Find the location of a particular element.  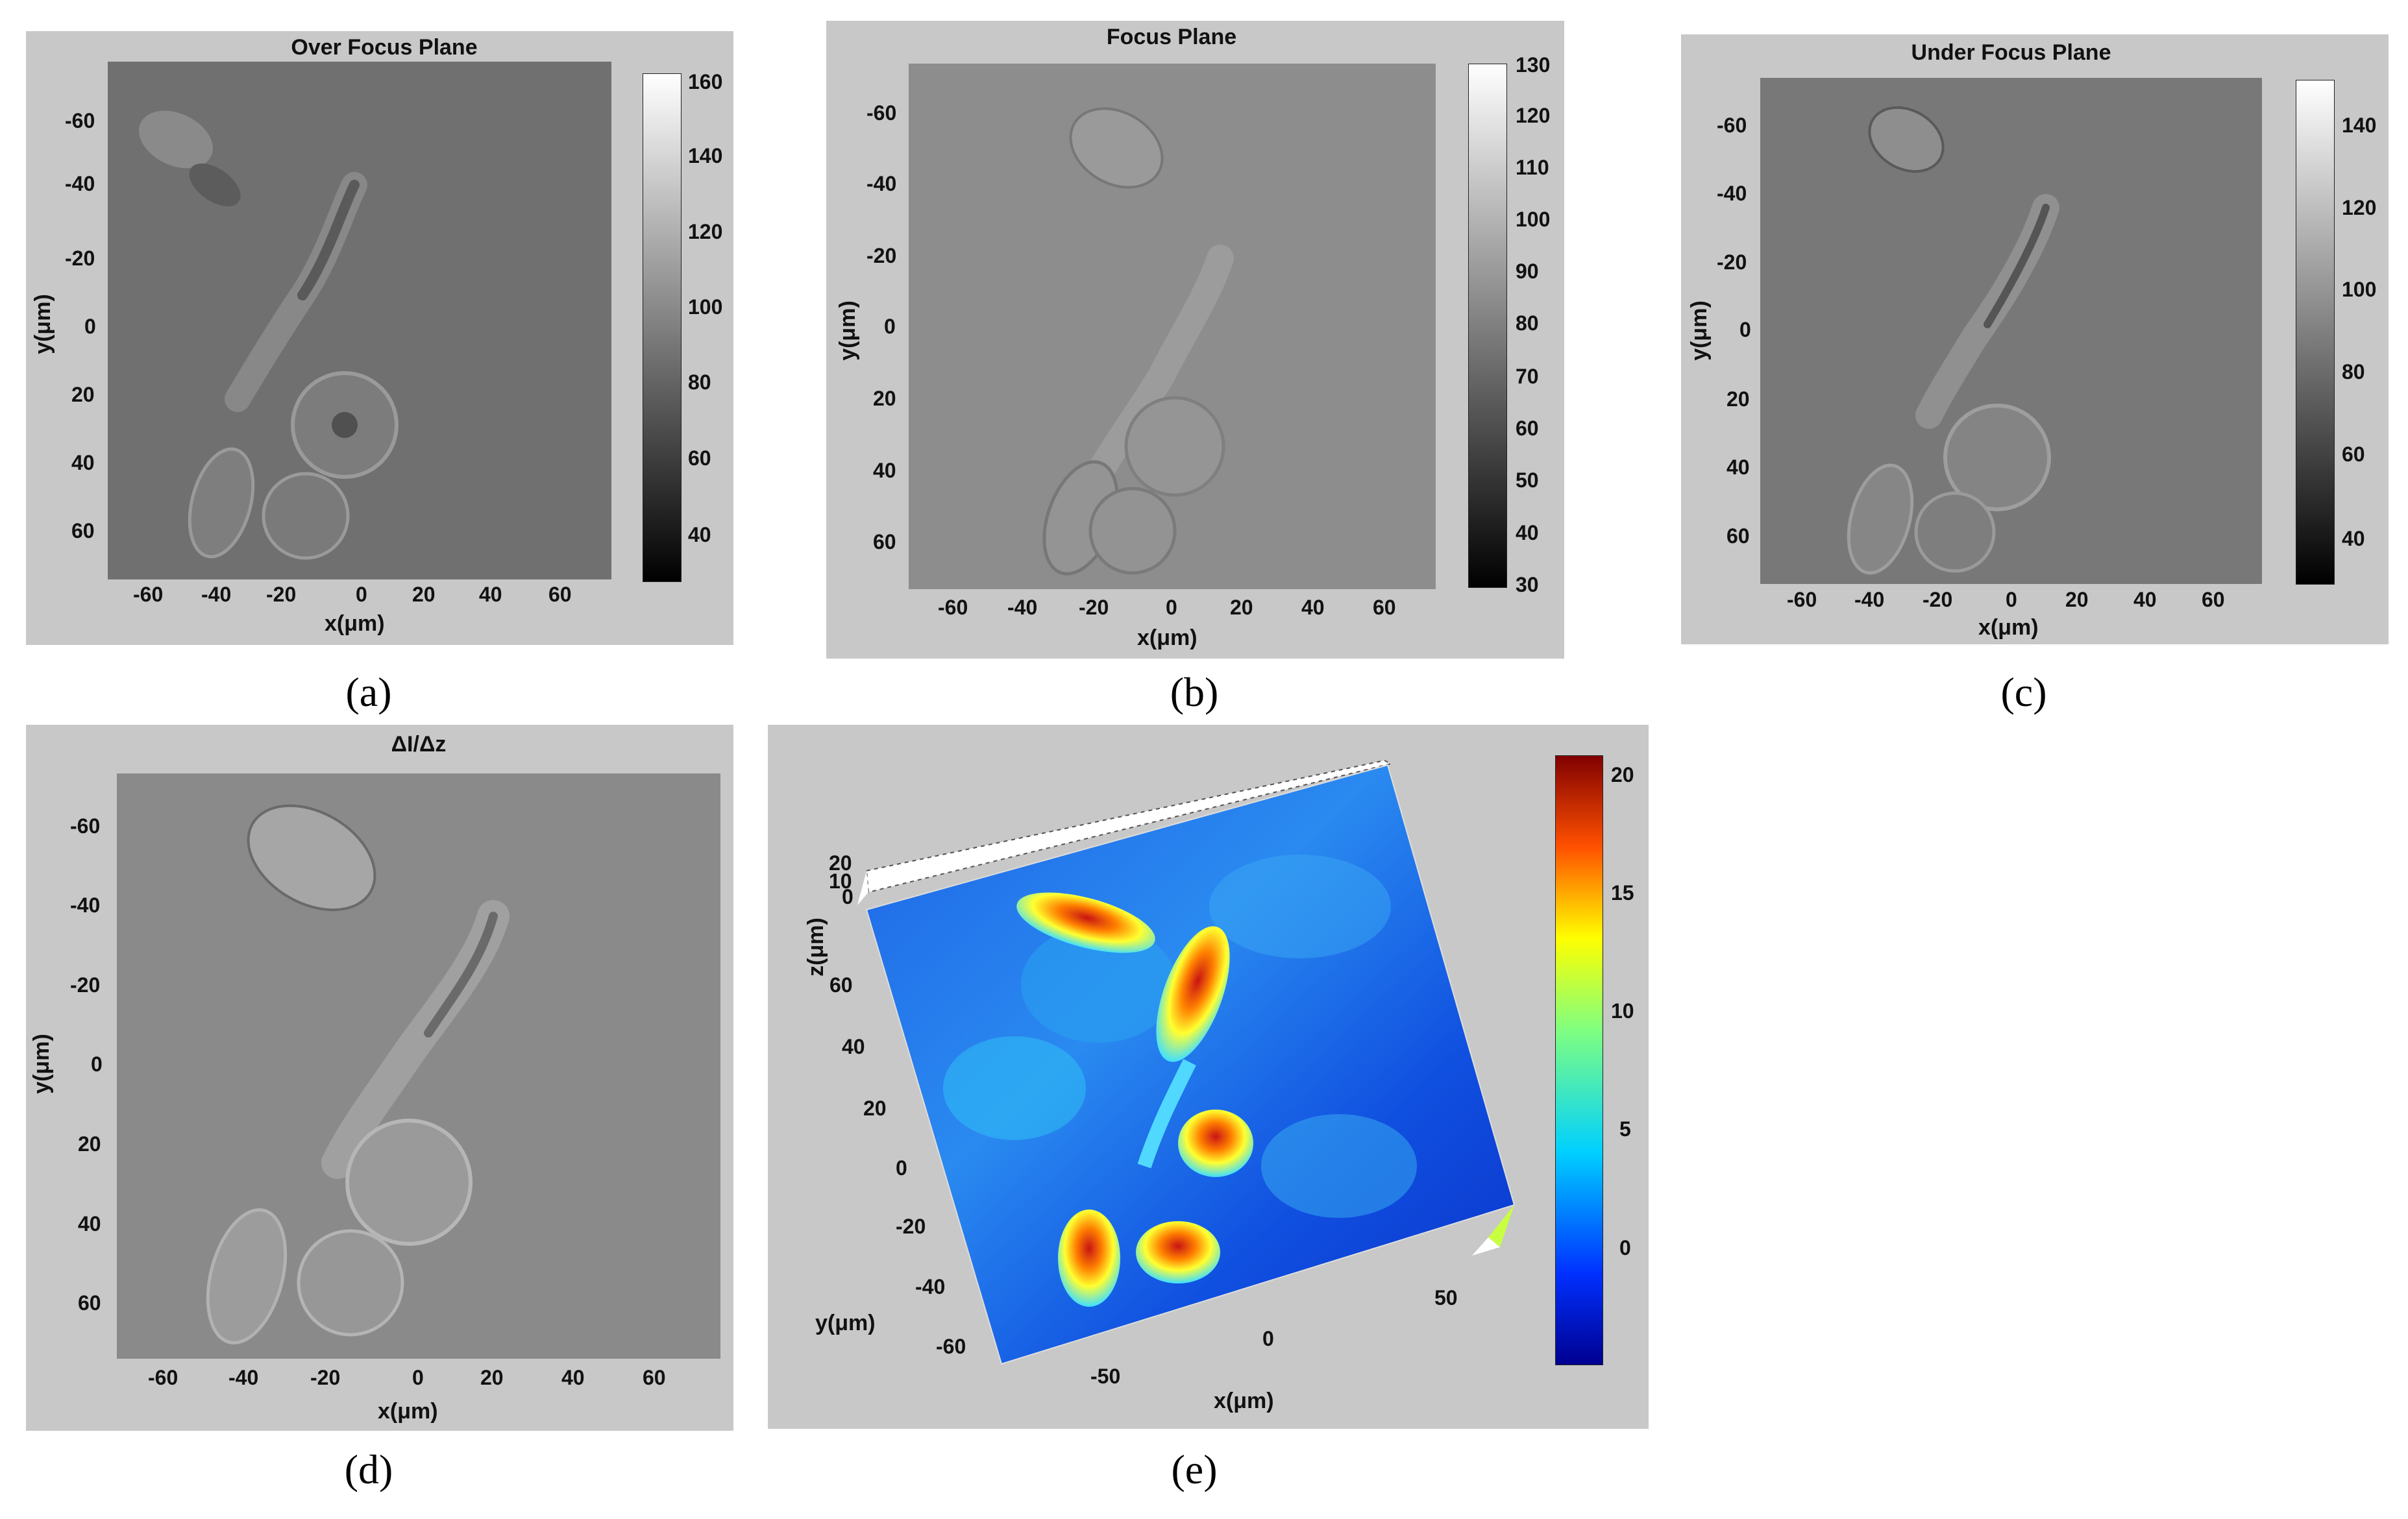

panel-e-xtick: -50 is located at coordinates (1105, 1376).